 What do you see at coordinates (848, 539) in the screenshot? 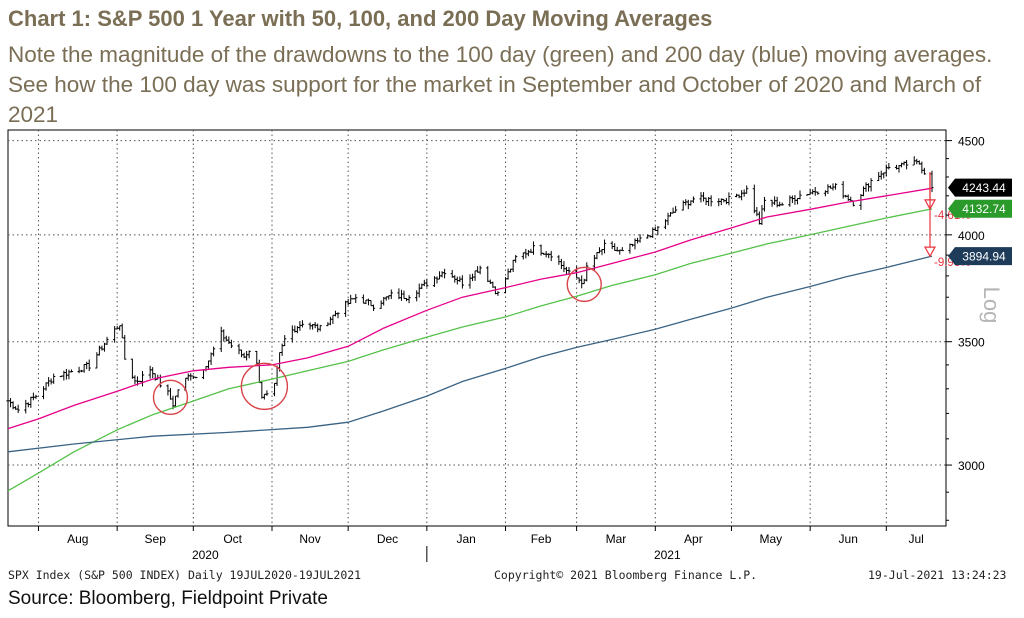
I see `x-tick-label: Jun` at bounding box center [848, 539].